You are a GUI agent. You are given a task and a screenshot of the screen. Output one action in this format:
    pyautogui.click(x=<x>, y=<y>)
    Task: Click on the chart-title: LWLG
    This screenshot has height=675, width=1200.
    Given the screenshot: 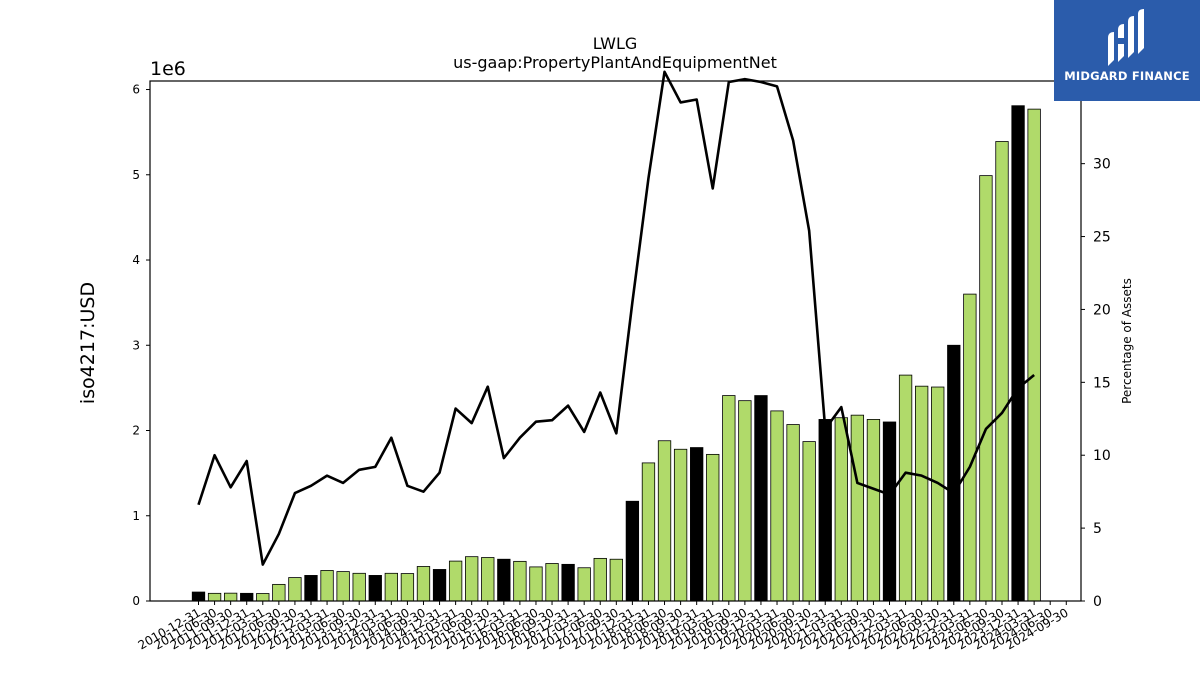 What is the action you would take?
    pyautogui.click(x=615, y=43)
    